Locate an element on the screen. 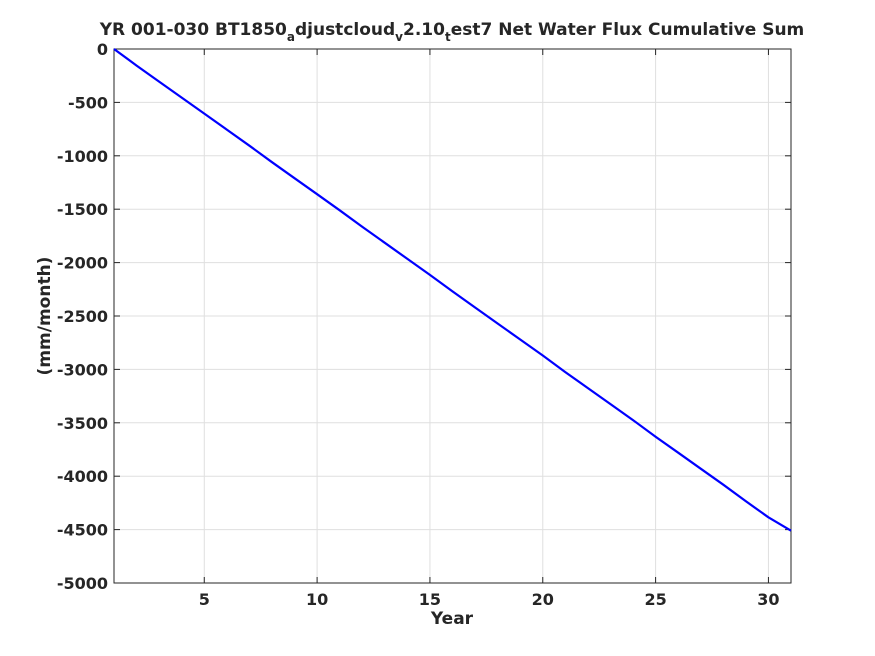 Image resolution: width=875 pixels, height=656 pixels. y-tick-label: -1500 is located at coordinates (82, 209).